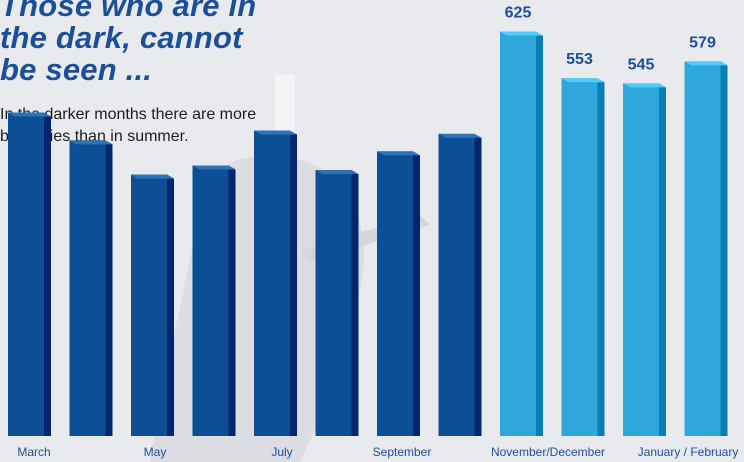 This screenshot has height=462, width=744. I want to click on data-label-10: 553, so click(579, 59).